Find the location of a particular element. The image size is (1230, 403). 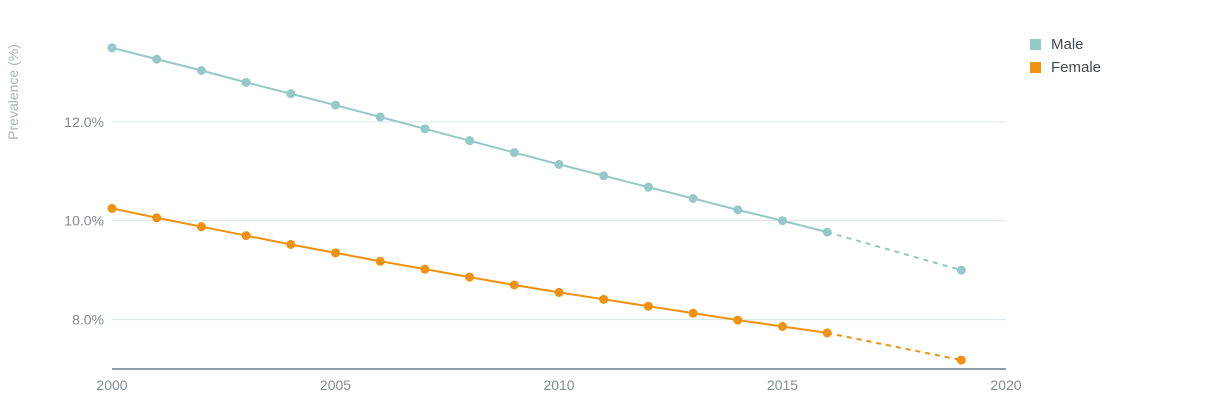

series-line-projection-male is located at coordinates (894, 251).